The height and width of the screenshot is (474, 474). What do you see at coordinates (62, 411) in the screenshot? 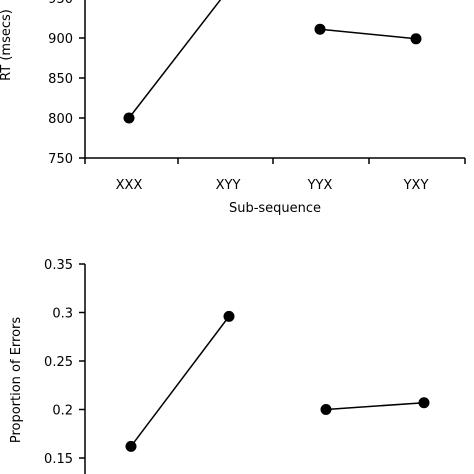
I see `errors-y-tick-label: 0.2` at bounding box center [62, 411].